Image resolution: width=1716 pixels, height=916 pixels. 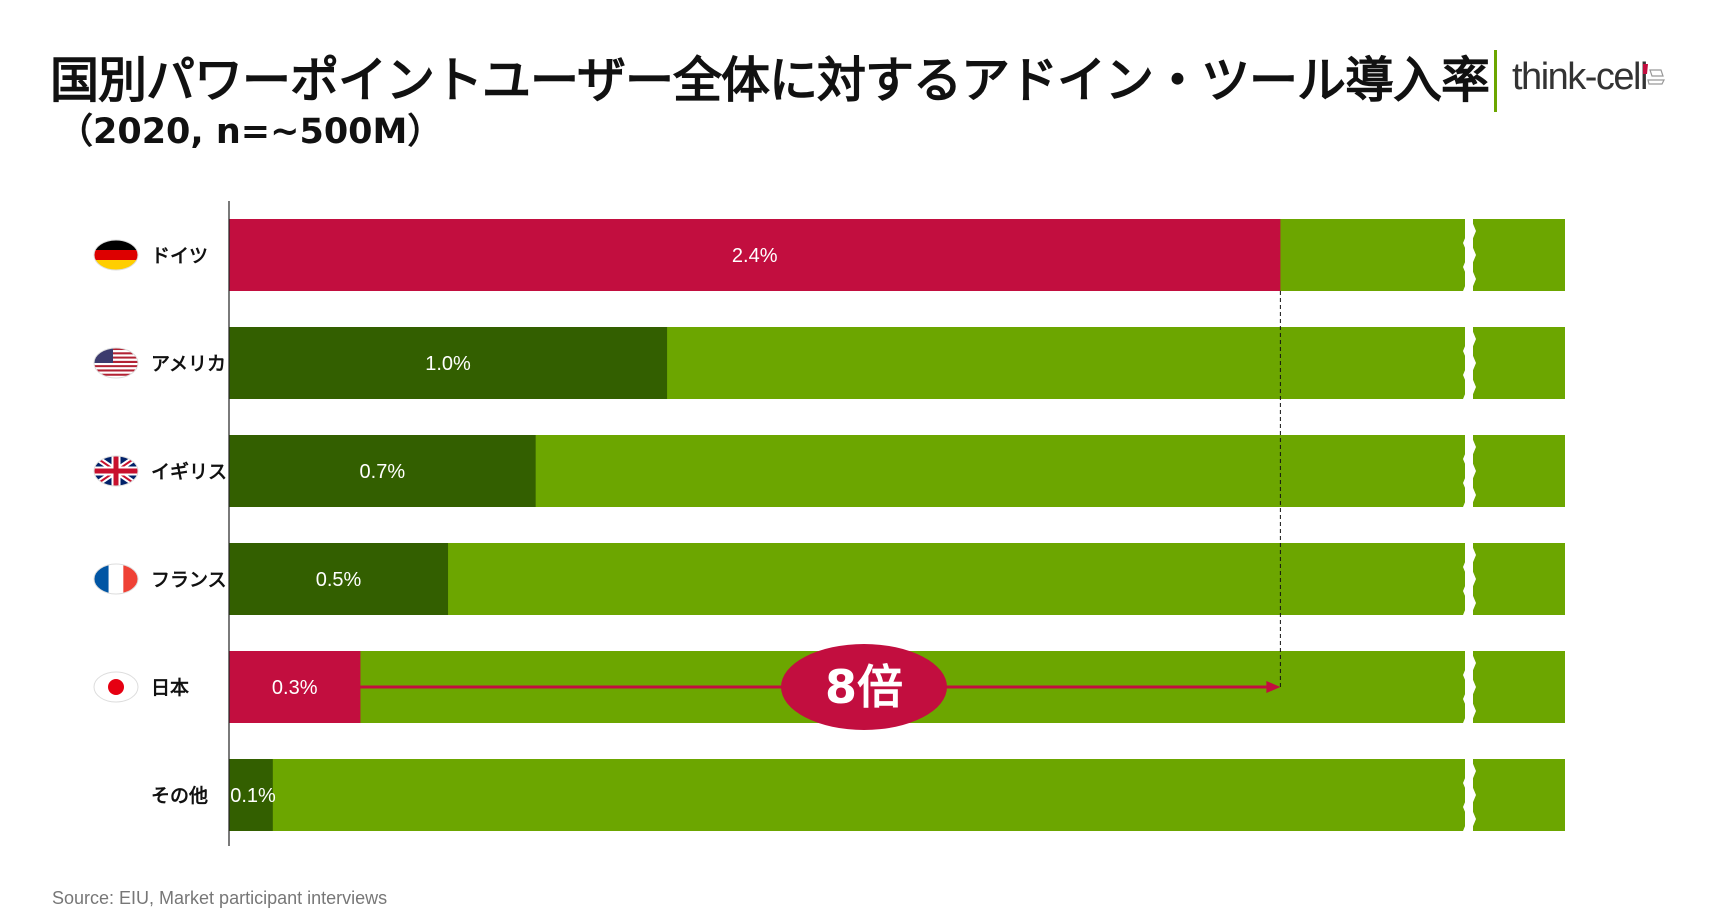 I want to click on page-subtitle: （2020, n=~500M）, so click(x=250, y=132).